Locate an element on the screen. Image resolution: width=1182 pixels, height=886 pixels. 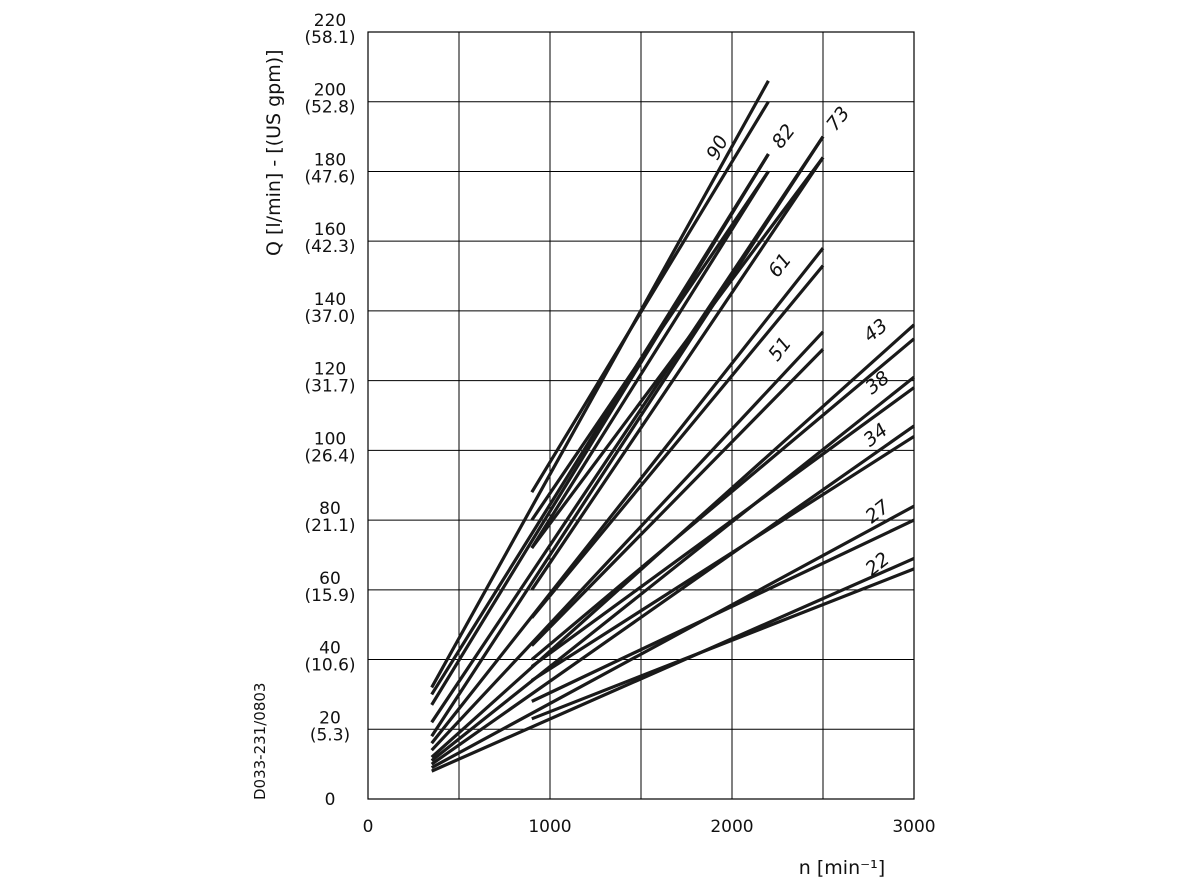
series-label: 61 is located at coordinates (780, 265).